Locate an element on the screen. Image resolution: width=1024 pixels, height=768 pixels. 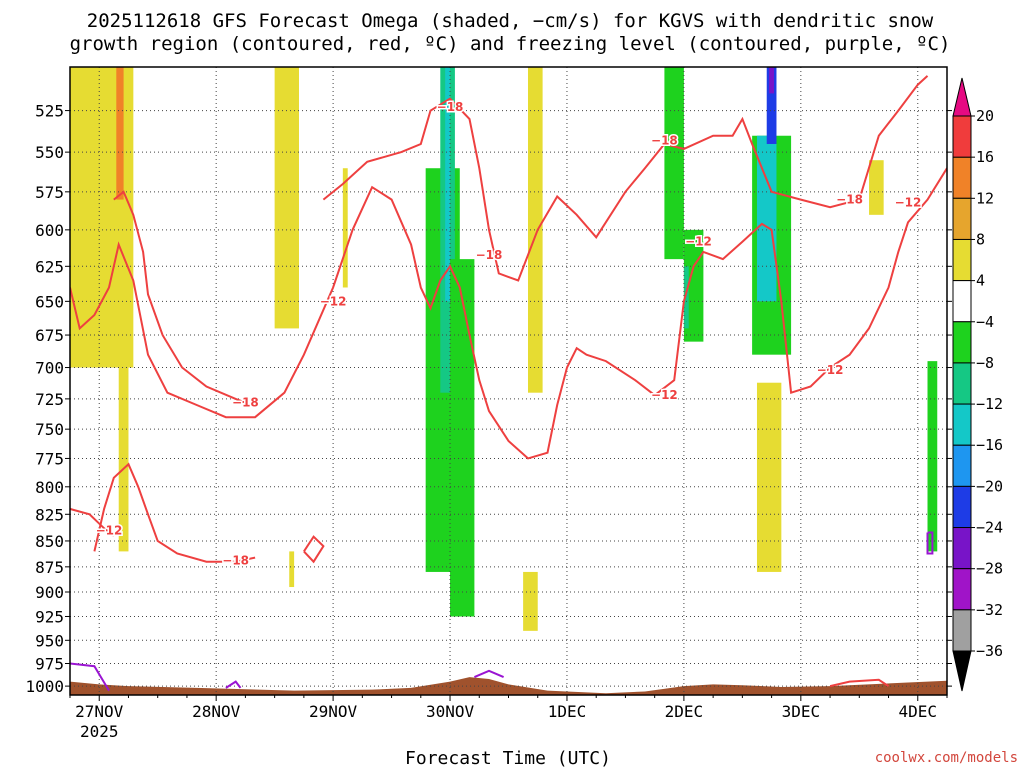
x-tick-label: 28NOV is located at coordinates (216, 711).